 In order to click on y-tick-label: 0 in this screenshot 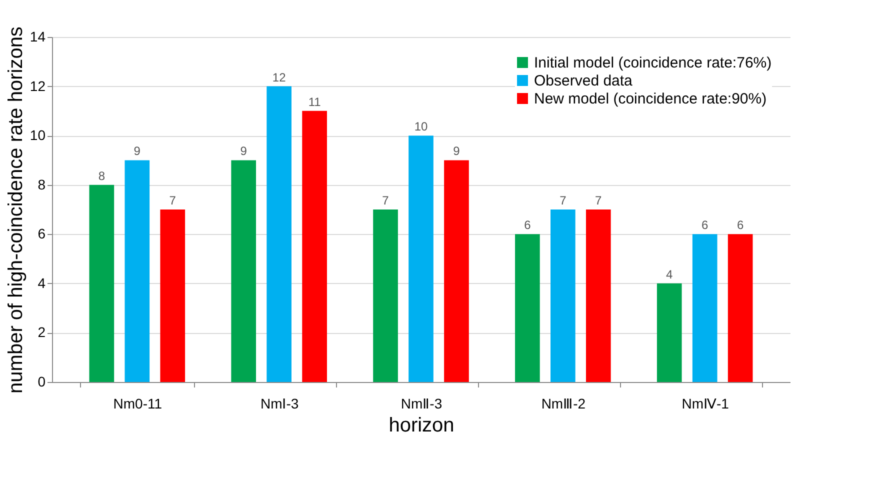, I will do `click(42, 382)`.